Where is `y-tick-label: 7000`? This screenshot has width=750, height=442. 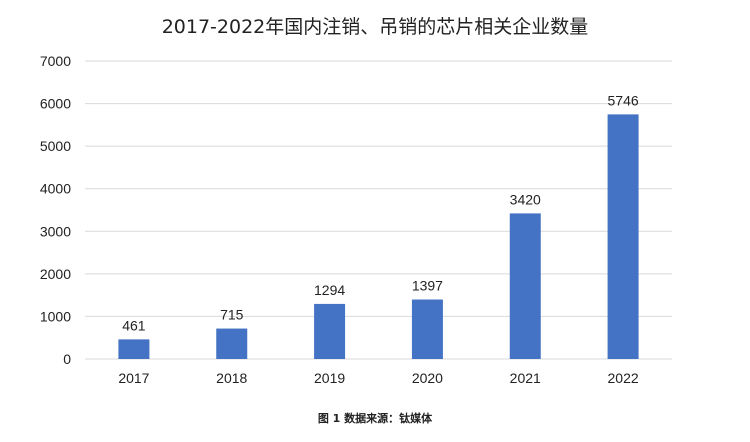
y-tick-label: 7000 is located at coordinates (55, 61).